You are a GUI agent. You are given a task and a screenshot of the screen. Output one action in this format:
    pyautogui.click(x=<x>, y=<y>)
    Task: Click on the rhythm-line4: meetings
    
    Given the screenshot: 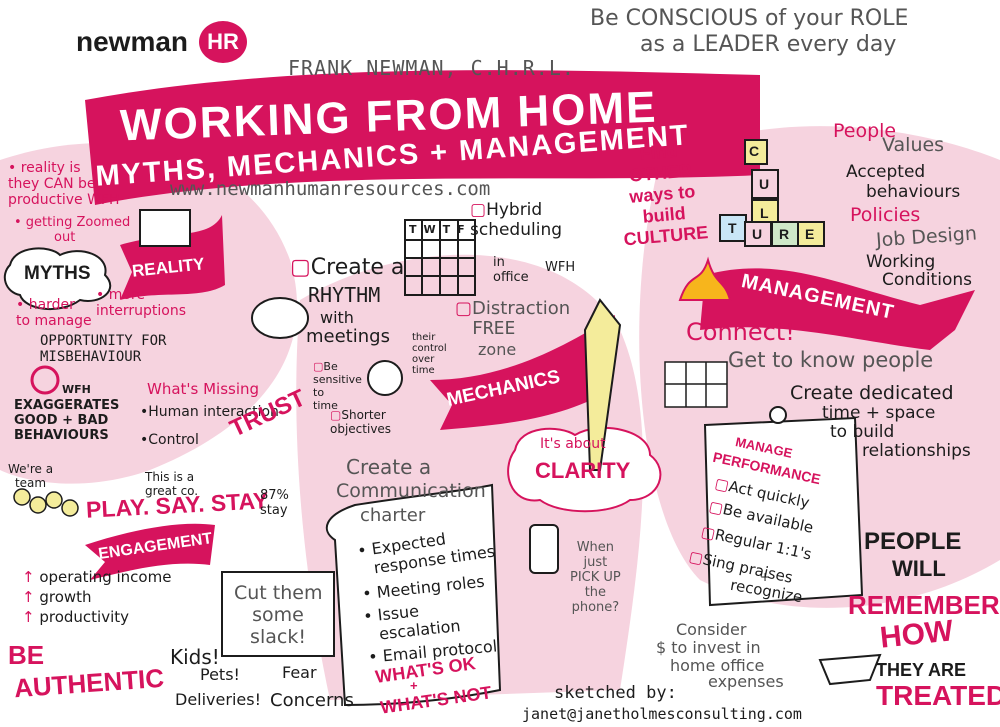 What is the action you would take?
    pyautogui.click(x=348, y=336)
    